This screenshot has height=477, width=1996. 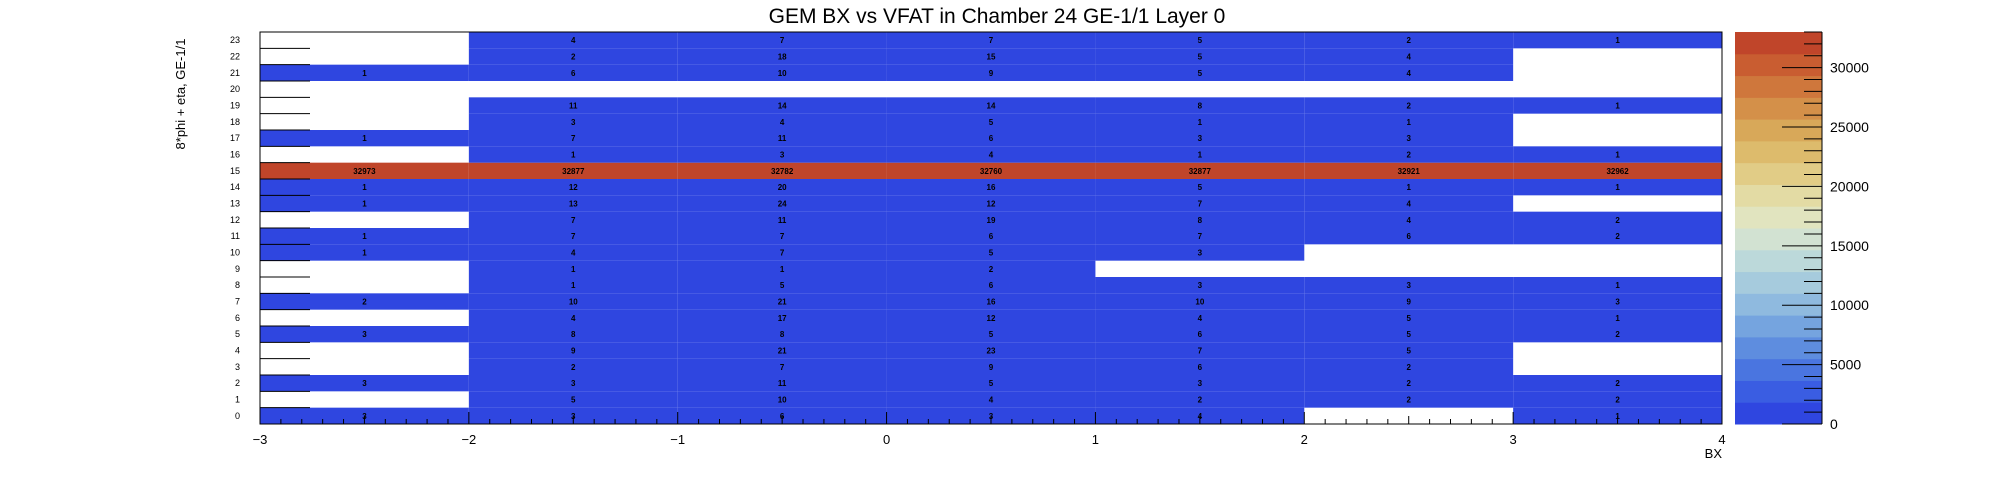 What do you see at coordinates (237, 269) in the screenshot?
I see `y-tick-label: 9` at bounding box center [237, 269].